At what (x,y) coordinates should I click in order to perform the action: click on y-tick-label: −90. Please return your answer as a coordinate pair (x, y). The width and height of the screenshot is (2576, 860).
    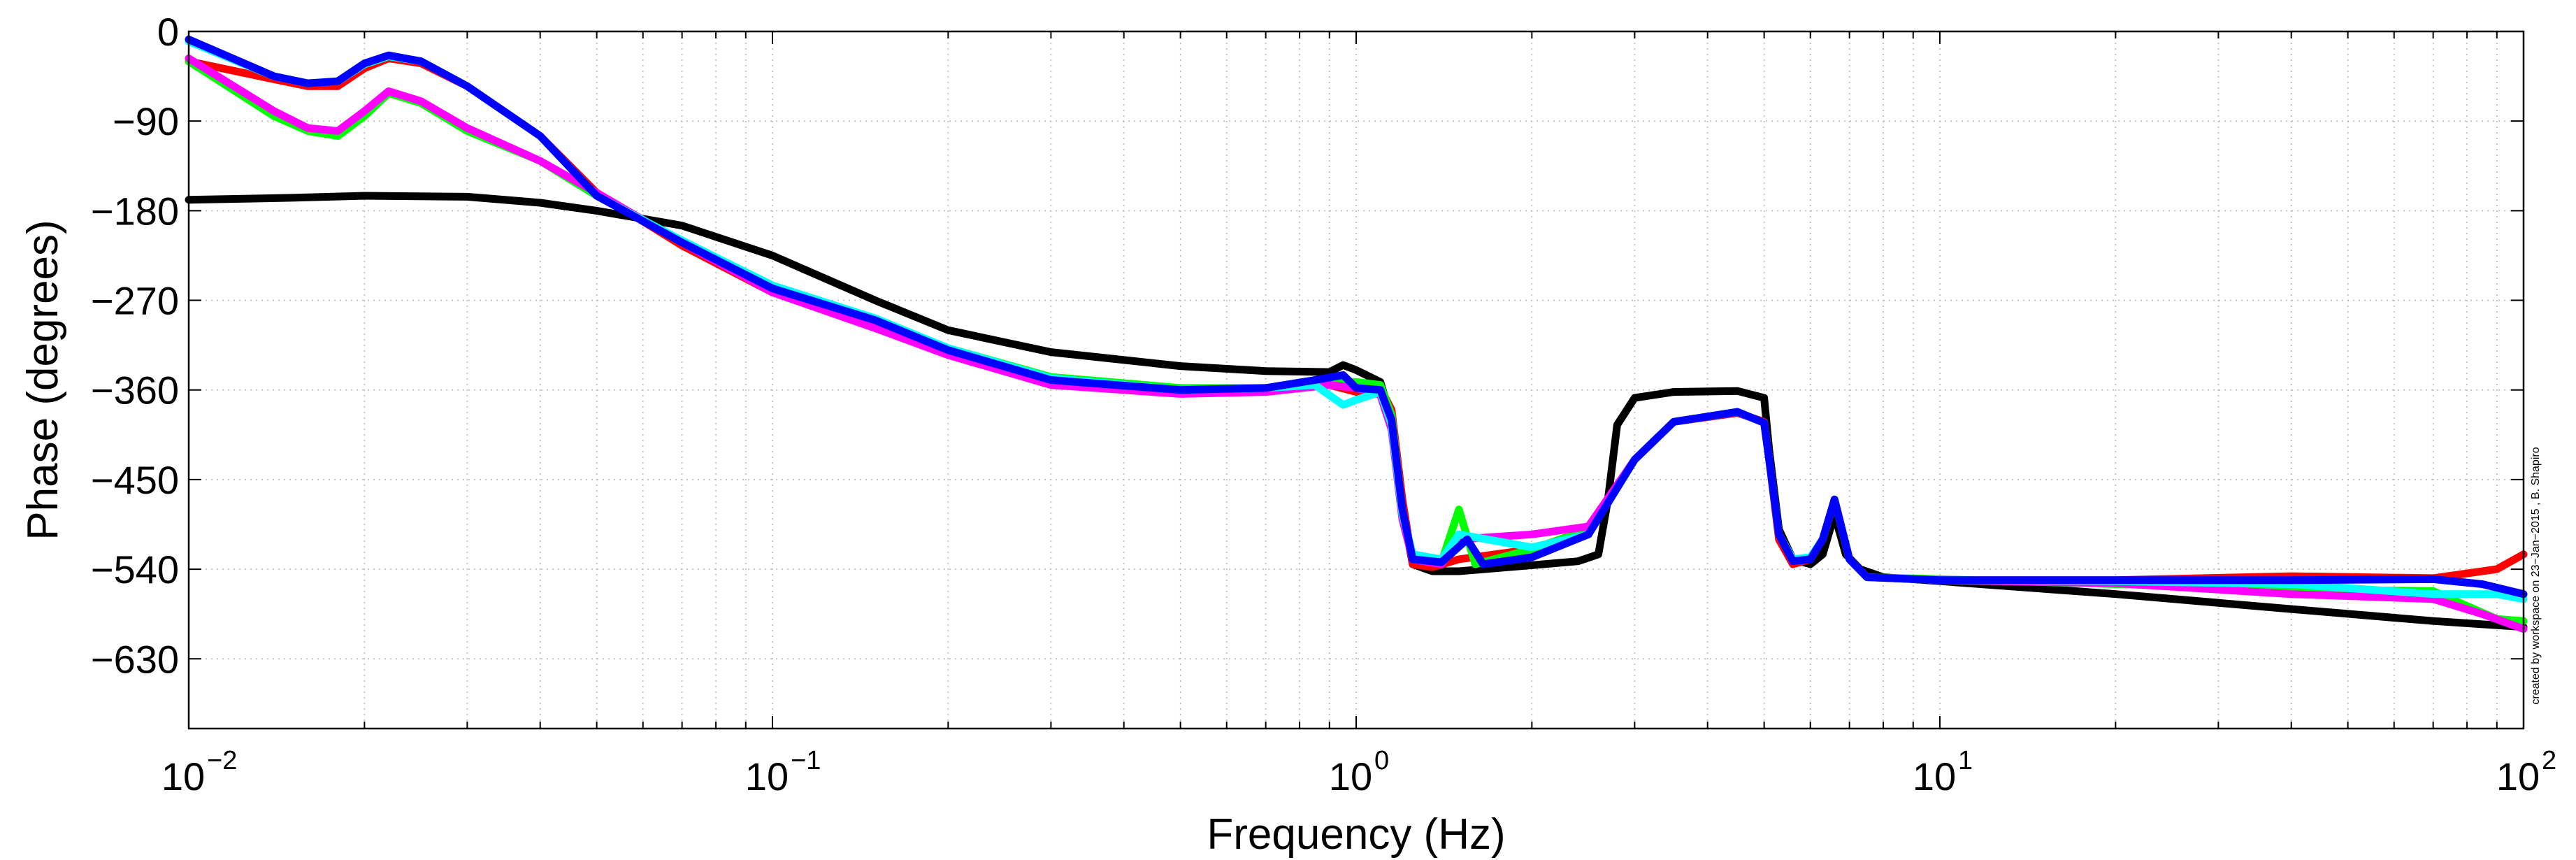
    Looking at the image, I should click on (146, 121).